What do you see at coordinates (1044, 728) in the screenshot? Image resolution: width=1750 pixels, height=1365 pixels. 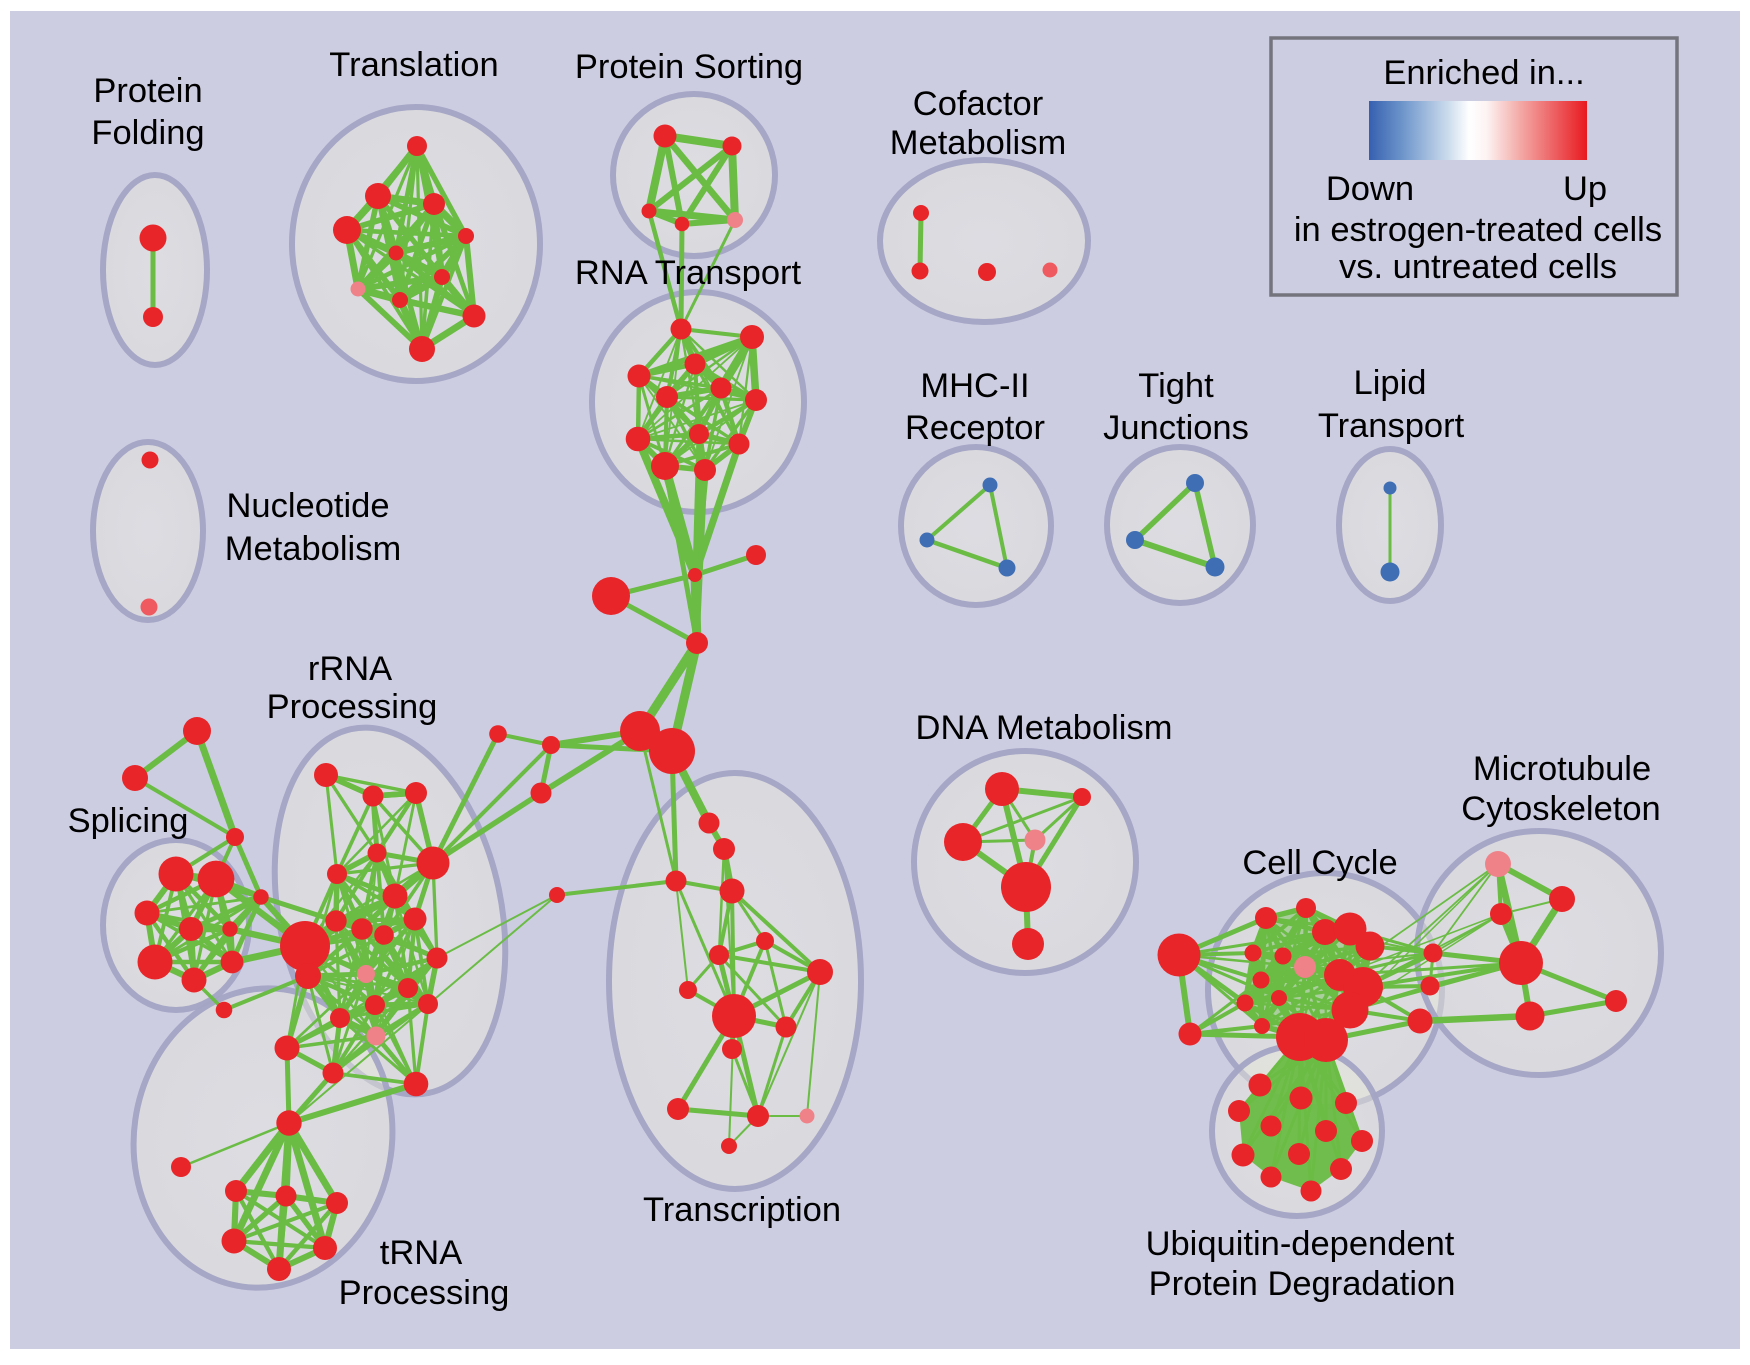 I see `svg-text: DNA Metabolism` at bounding box center [1044, 728].